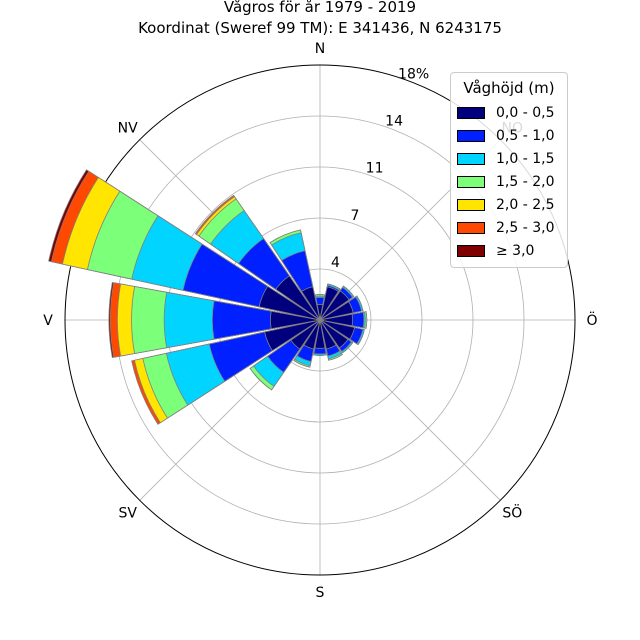 This screenshot has width=640, height=640. I want to click on radial-tick-label-0: 4, so click(335, 263).